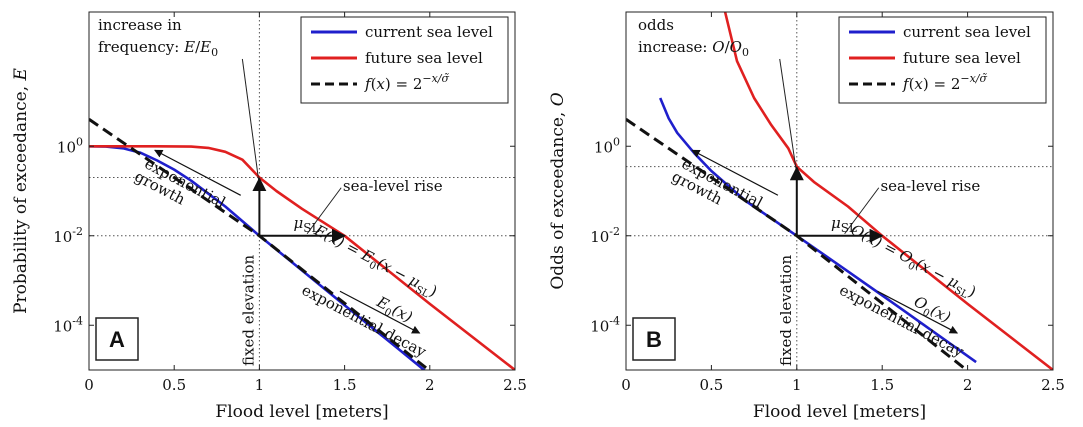 The height and width of the screenshot is (427, 1083). I want to click on y-axis-label-text: Probability of exceedance,, so click(21, 196).